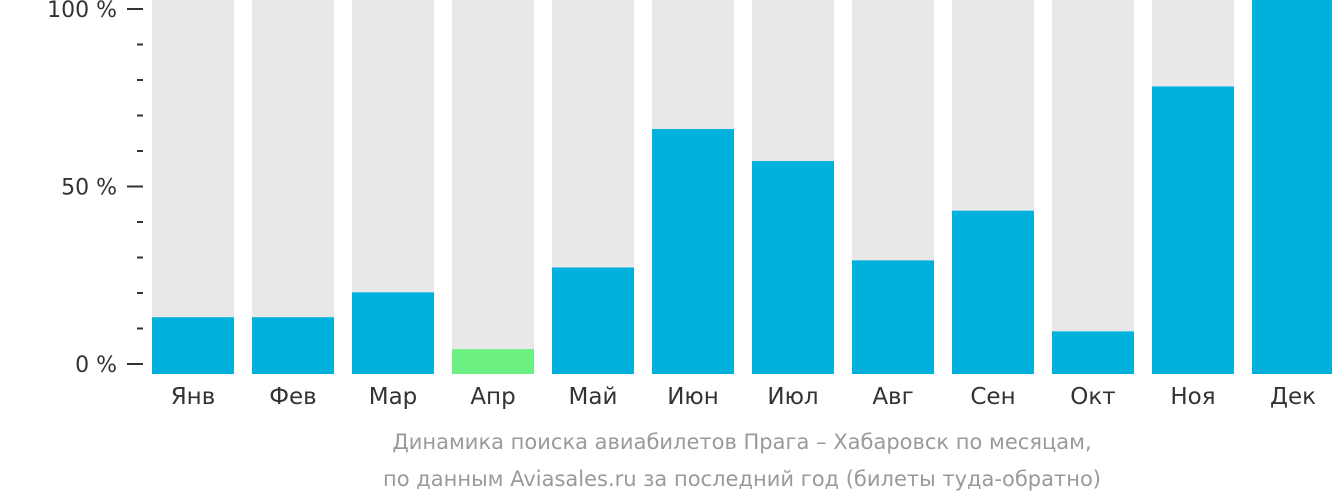 The image size is (1332, 502). Describe the element at coordinates (1293, 397) in the screenshot. I see `x-tick-label: Дек` at that location.